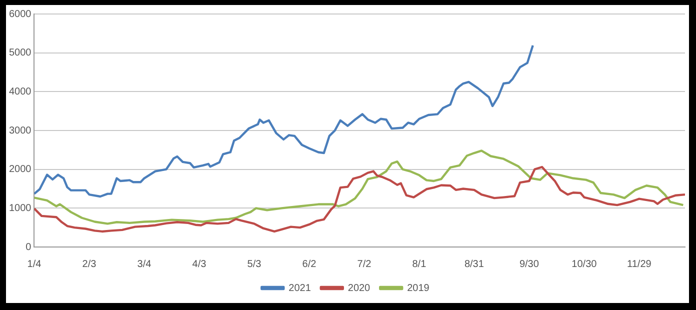 The image size is (696, 310). What do you see at coordinates (529, 264) in the screenshot?
I see `x-tick-label: 9/30` at bounding box center [529, 264].